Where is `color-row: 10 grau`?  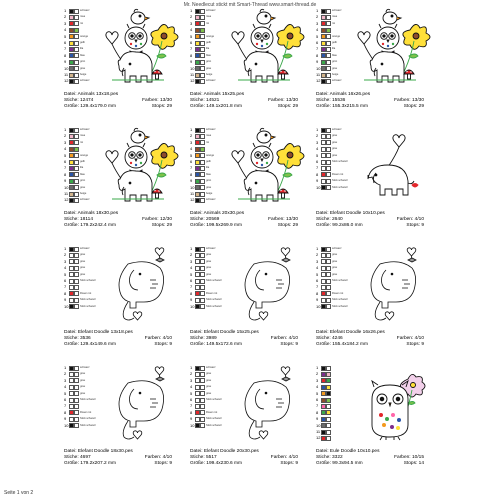 color-row: 10 grau is located at coordinates (204, 69).